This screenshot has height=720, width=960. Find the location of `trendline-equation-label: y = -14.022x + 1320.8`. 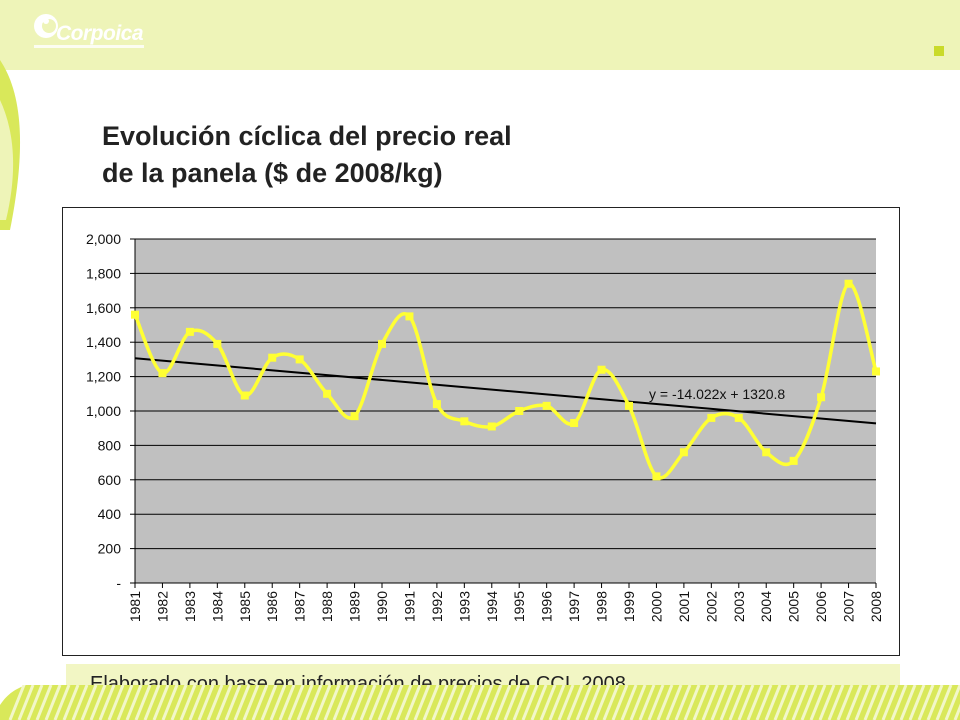

trendline-equation-label: y = -14.022x + 1320.8 is located at coordinates (717, 394).